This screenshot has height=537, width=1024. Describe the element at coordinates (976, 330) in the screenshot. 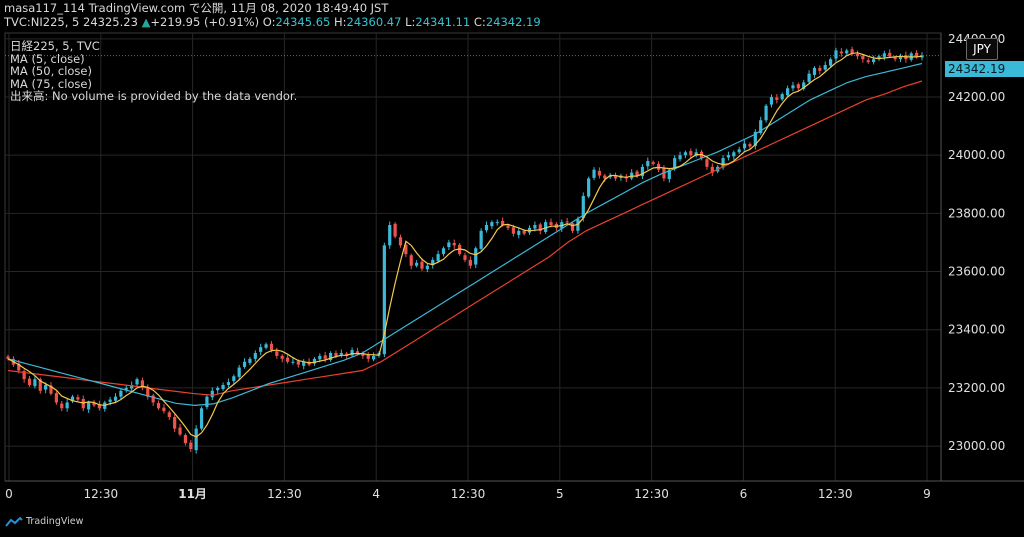

I see `y-tick-label: 23400.00` at that location.